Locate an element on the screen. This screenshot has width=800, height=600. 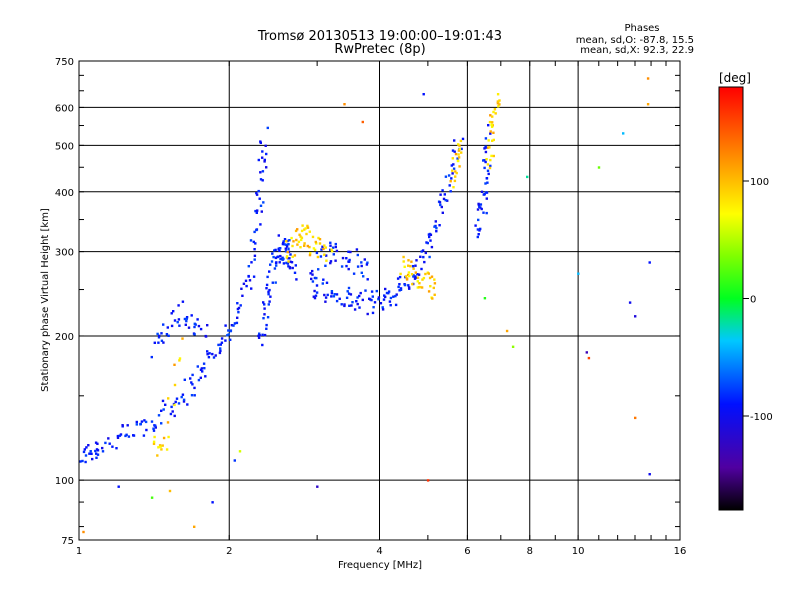
y-tick-label: 100 is located at coordinates (64, 481).